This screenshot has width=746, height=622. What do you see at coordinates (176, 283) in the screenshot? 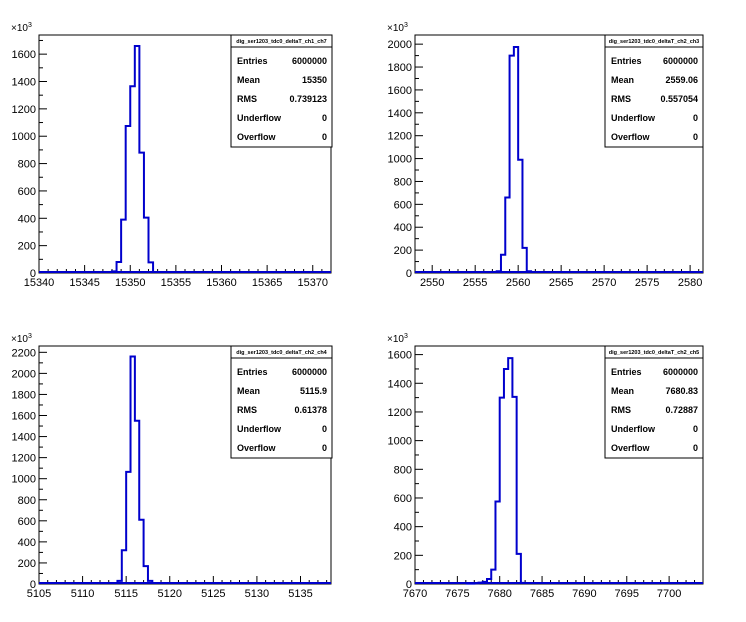
I see `x-tick-label: 15355` at bounding box center [176, 283].